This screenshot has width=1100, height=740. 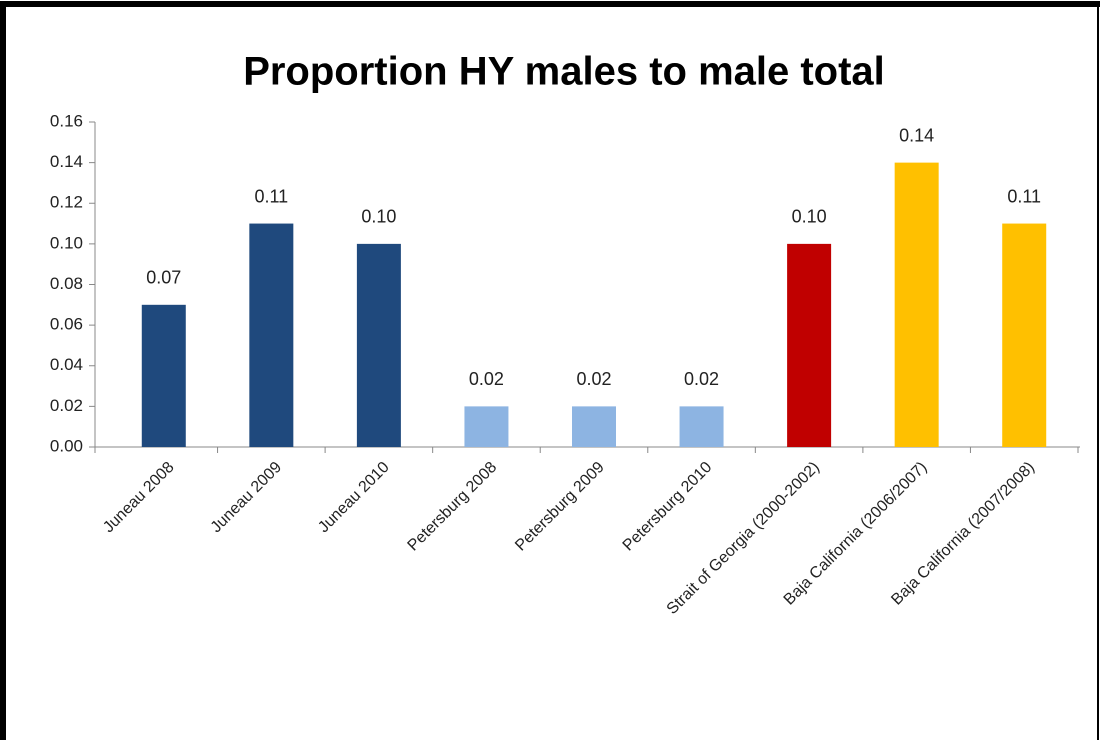 I want to click on y-tick-label: 0.00, so click(x=66, y=445).